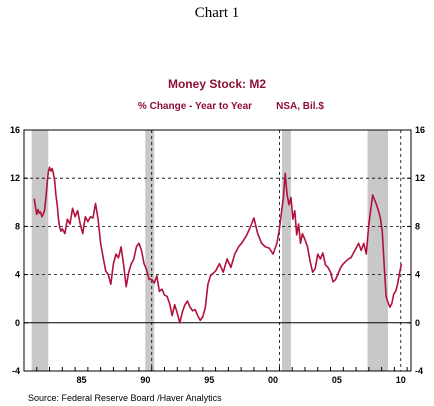  What do you see at coordinates (420, 178) in the screenshot?
I see `y-tick-label-right: 12` at bounding box center [420, 178].